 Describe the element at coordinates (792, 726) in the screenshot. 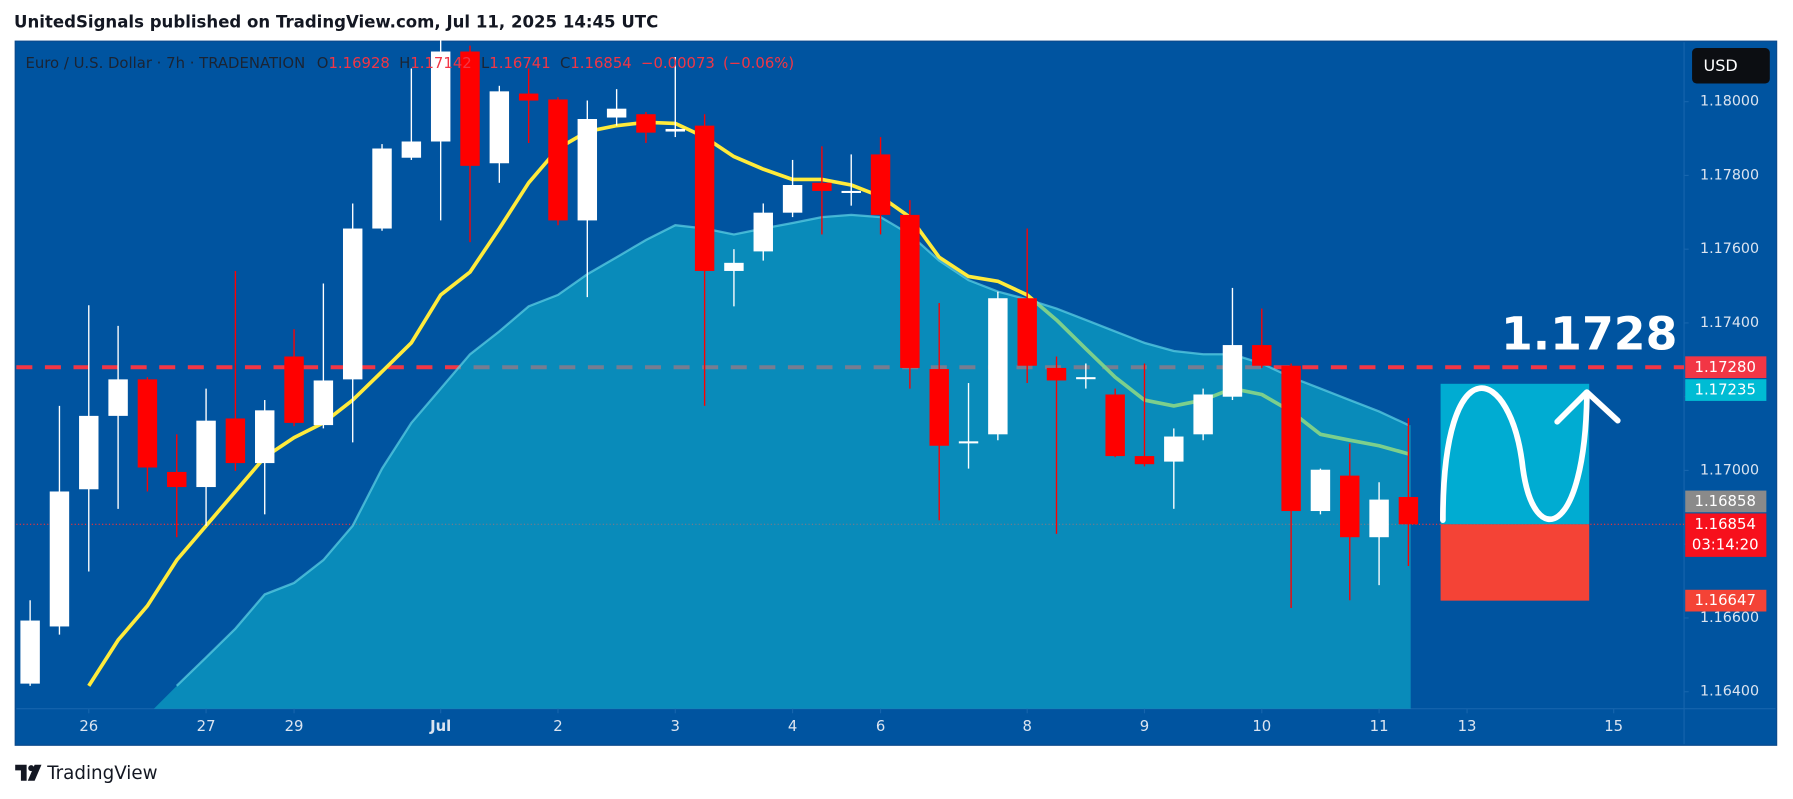

I see `x-tick-label: 4` at that location.